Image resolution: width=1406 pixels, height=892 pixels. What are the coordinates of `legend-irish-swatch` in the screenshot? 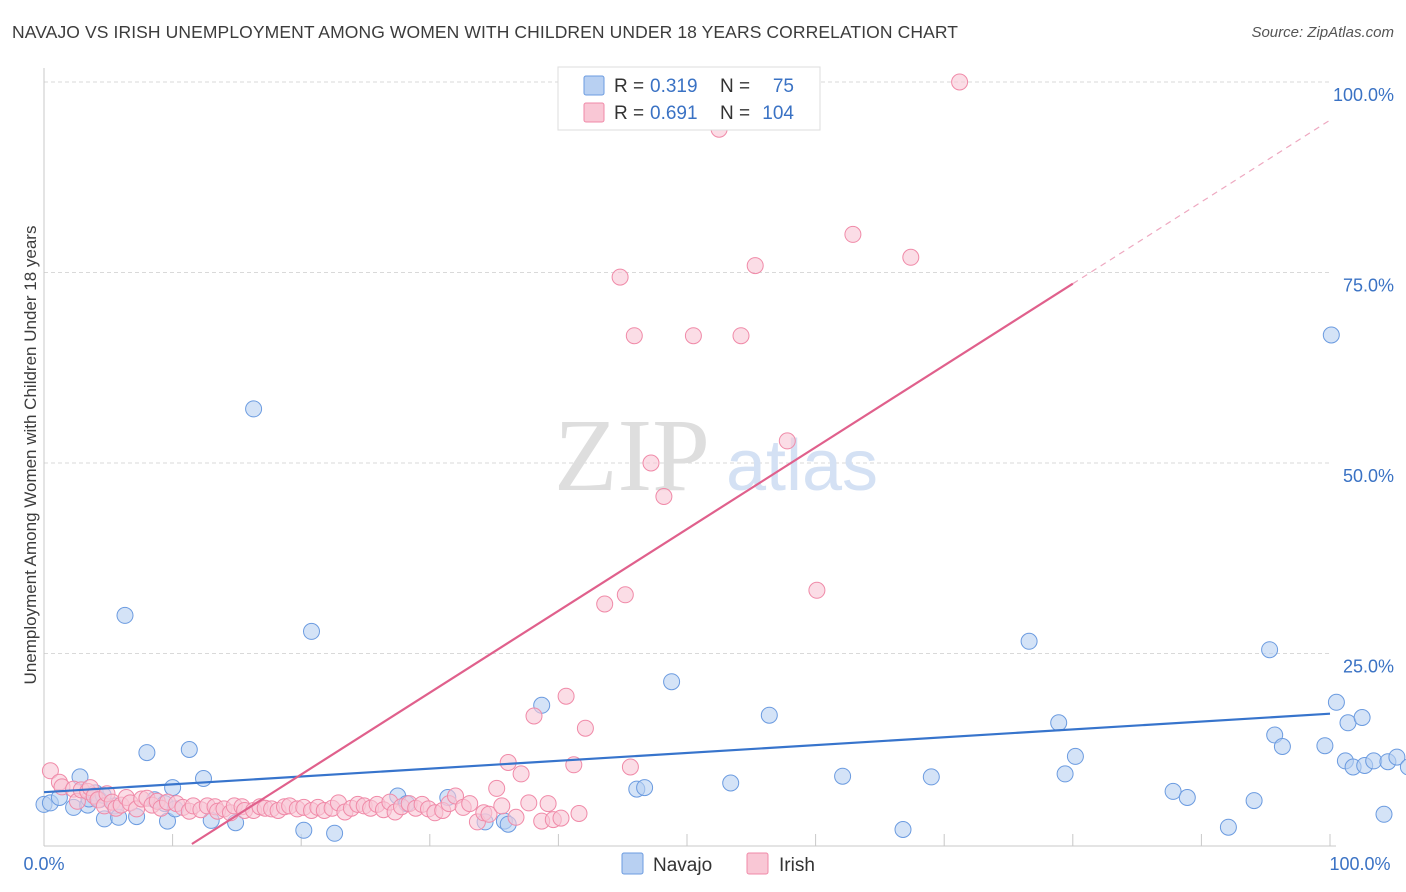 It's located at (757, 863).